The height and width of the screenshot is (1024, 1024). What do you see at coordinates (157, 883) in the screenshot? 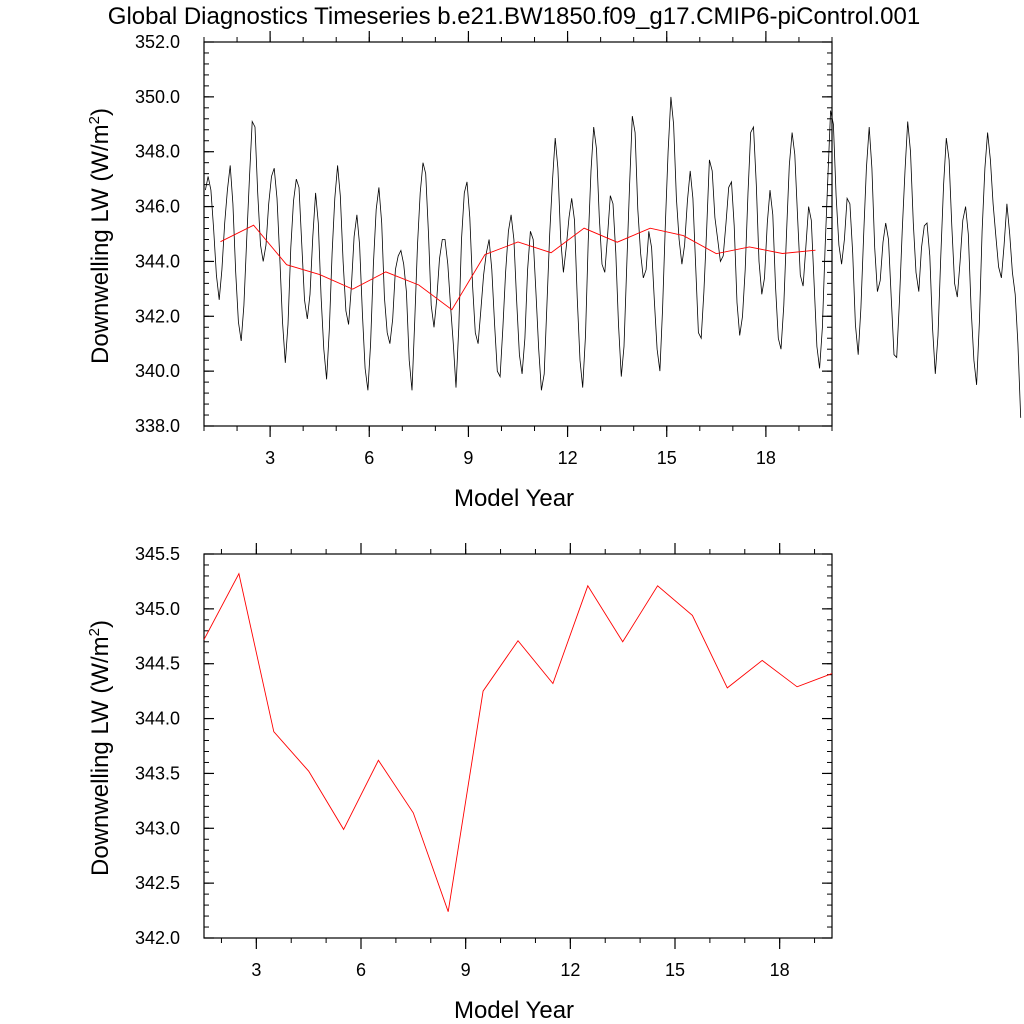
I see `bottom-y-tick-label: 342.5` at bounding box center [157, 883].